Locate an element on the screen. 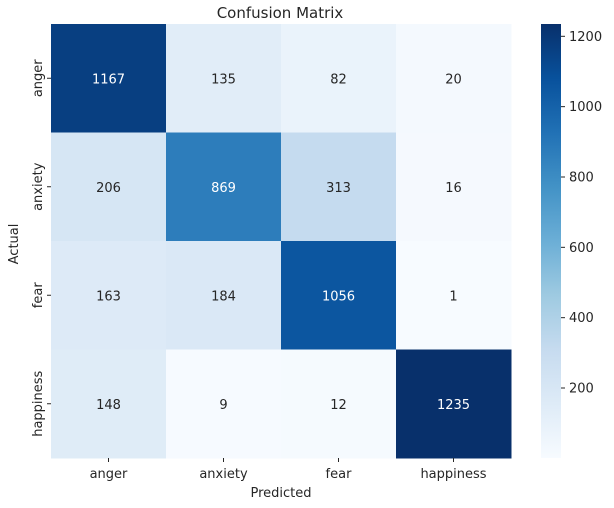 This screenshot has height=508, width=614. heatmap-cell-fear-fear is located at coordinates (339, 295).